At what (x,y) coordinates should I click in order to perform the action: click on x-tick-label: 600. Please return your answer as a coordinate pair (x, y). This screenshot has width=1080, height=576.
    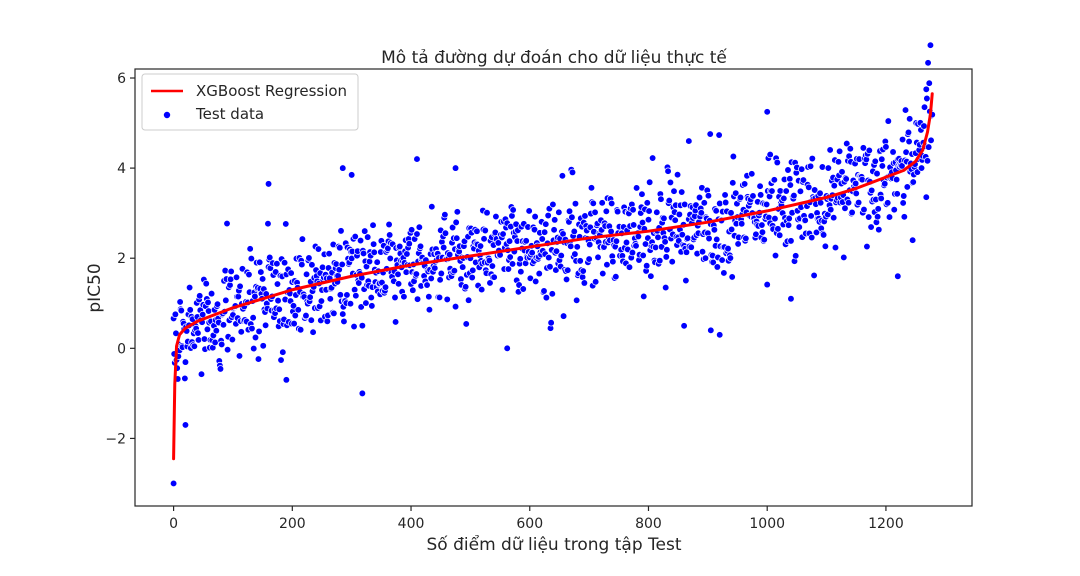
    Looking at the image, I should click on (529, 524).